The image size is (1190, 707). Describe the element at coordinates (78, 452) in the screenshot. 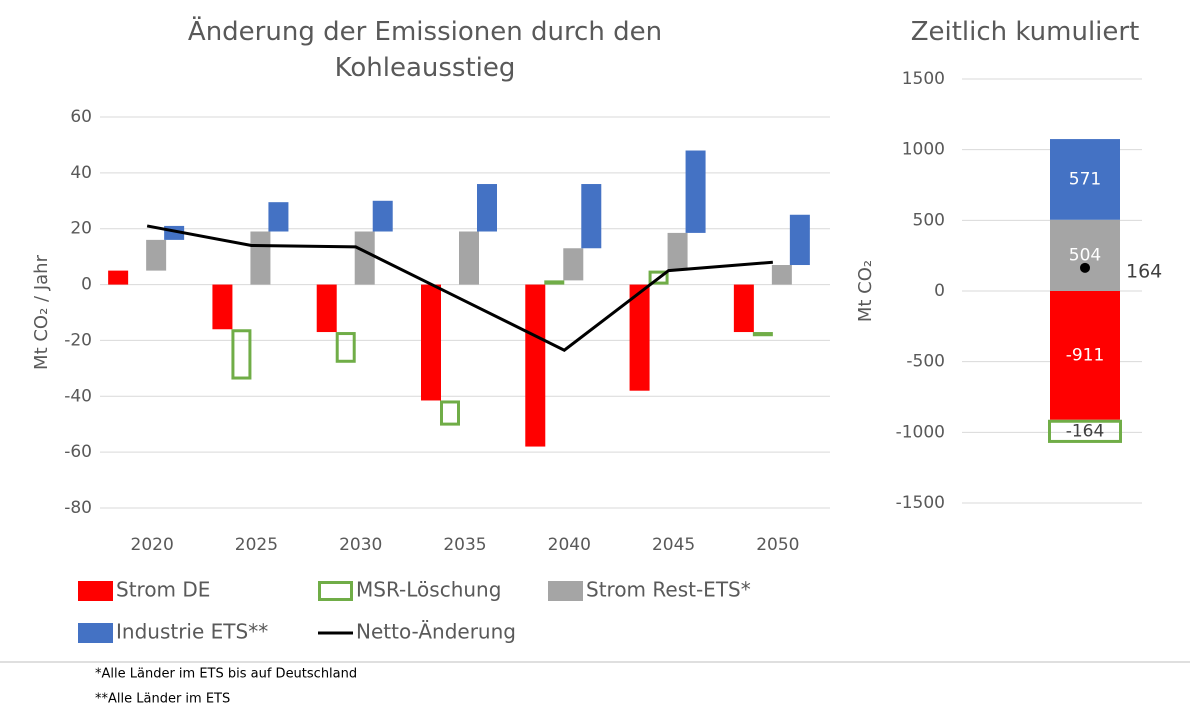

I see `y-tick-label: -60` at that location.